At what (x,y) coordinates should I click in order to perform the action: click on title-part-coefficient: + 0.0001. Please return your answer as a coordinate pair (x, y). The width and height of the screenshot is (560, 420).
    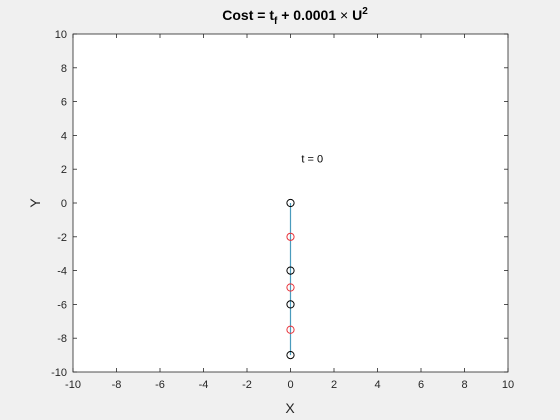
    Looking at the image, I should click on (308, 15).